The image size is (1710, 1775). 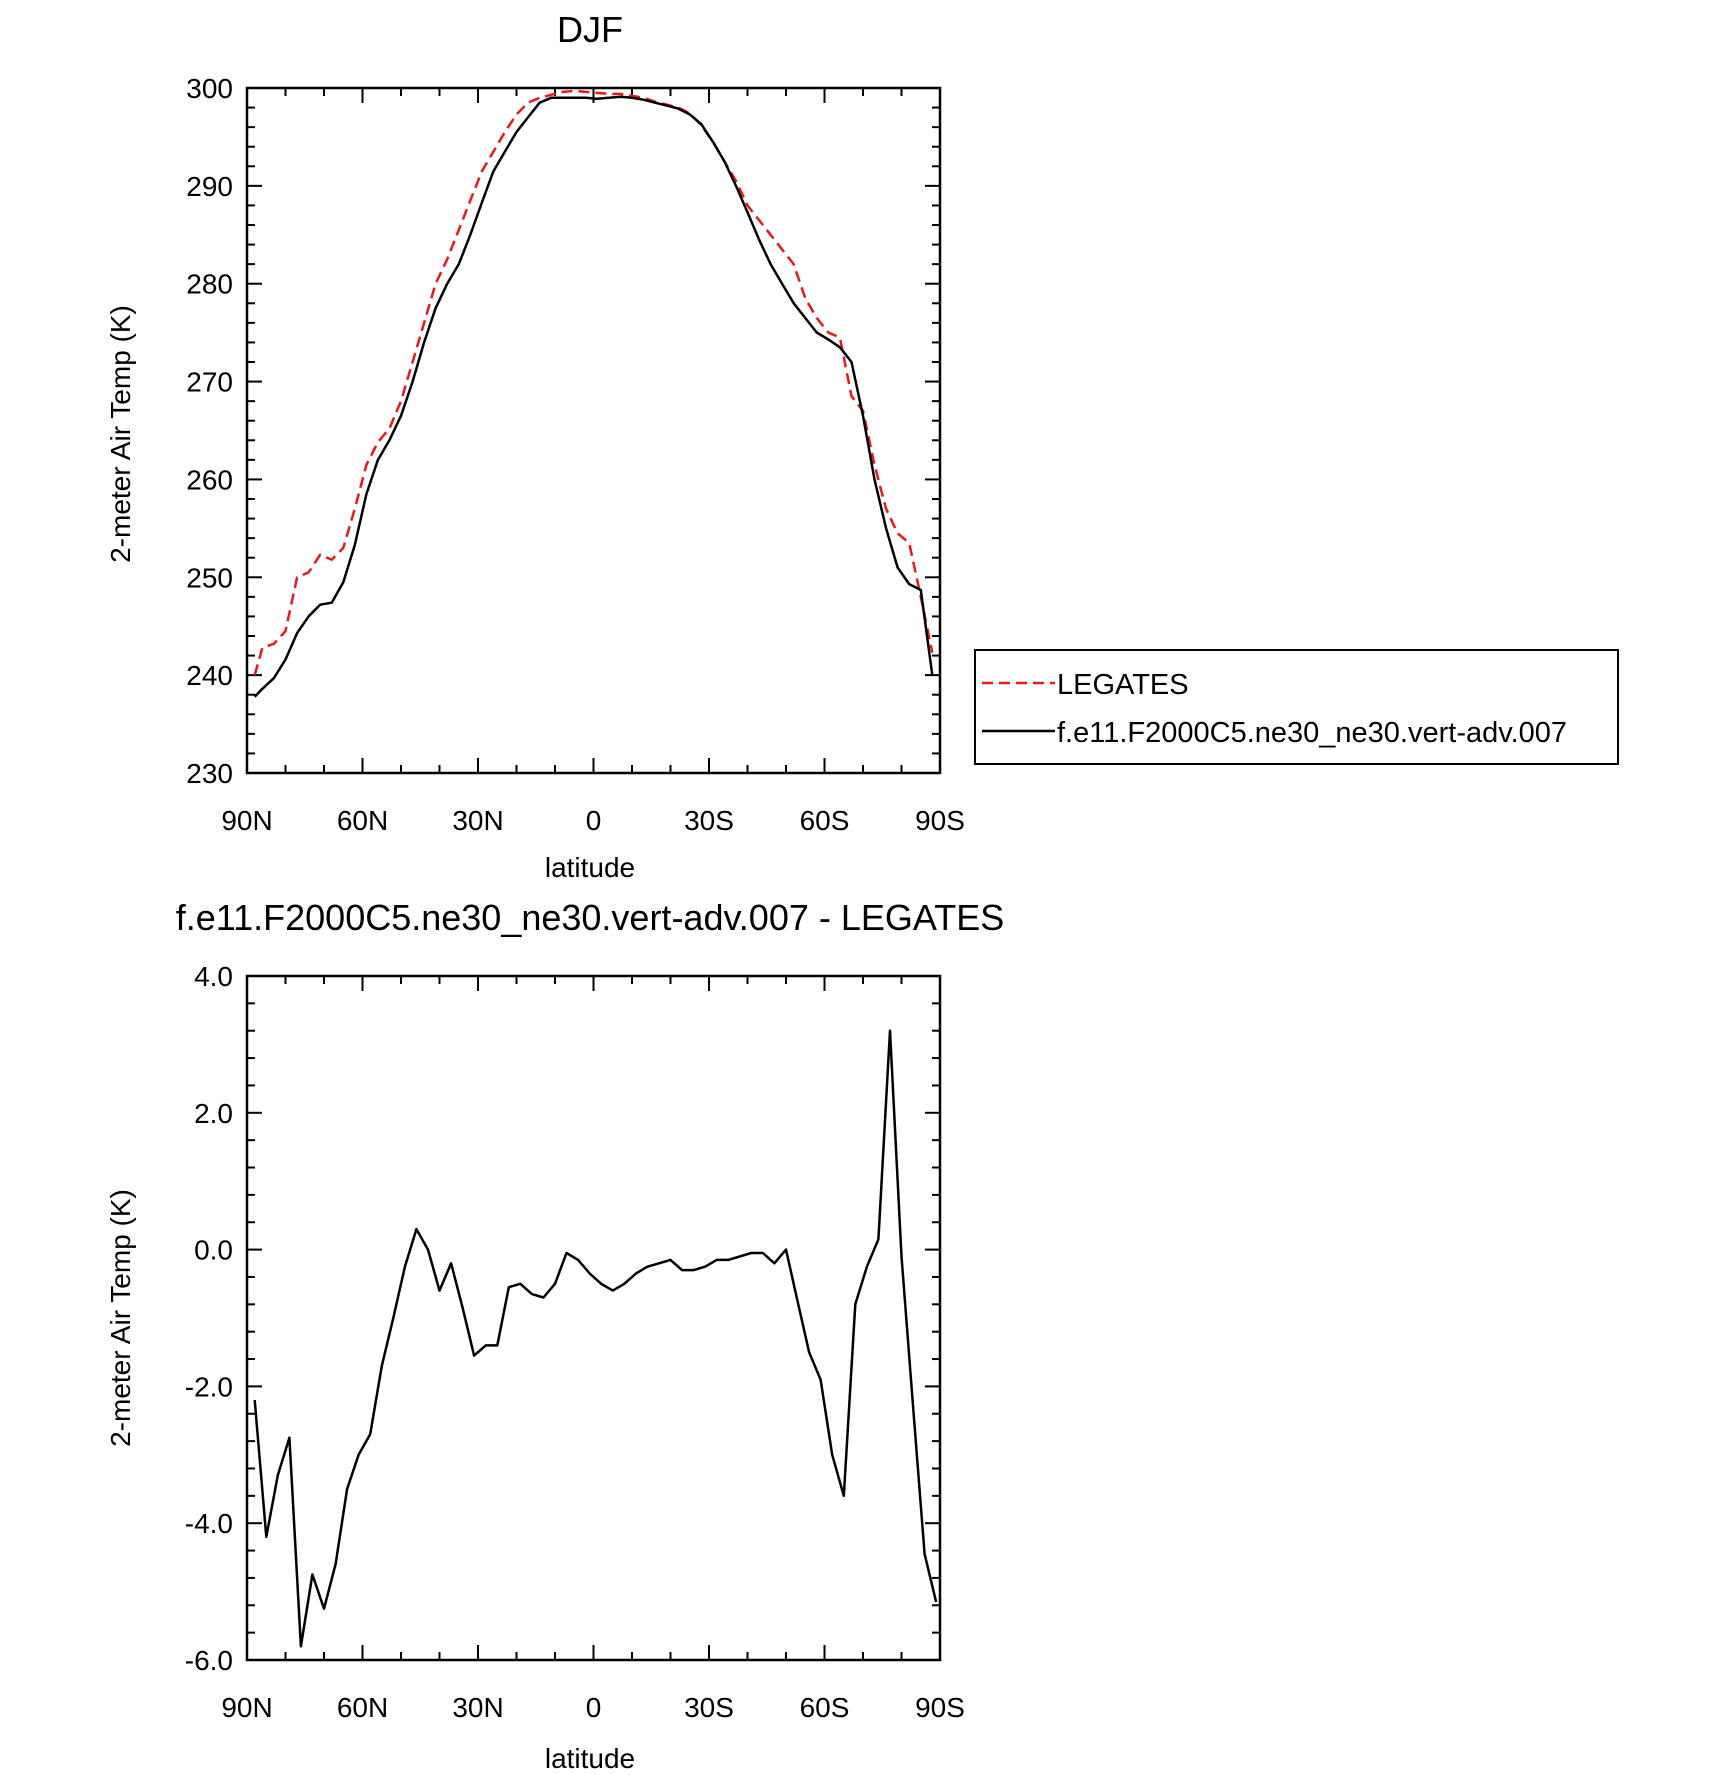 I want to click on top-chart-title: DJF, so click(x=590, y=29).